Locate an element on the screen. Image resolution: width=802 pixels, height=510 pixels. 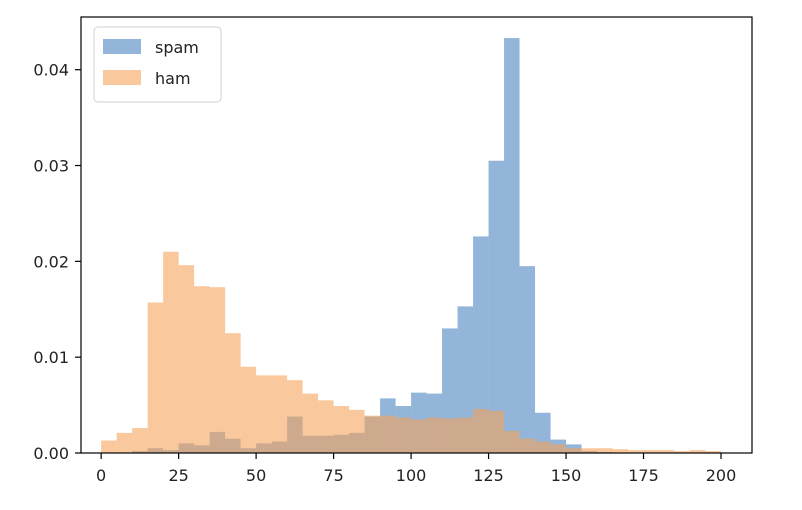
x-tick-label: 150 is located at coordinates (566, 475).